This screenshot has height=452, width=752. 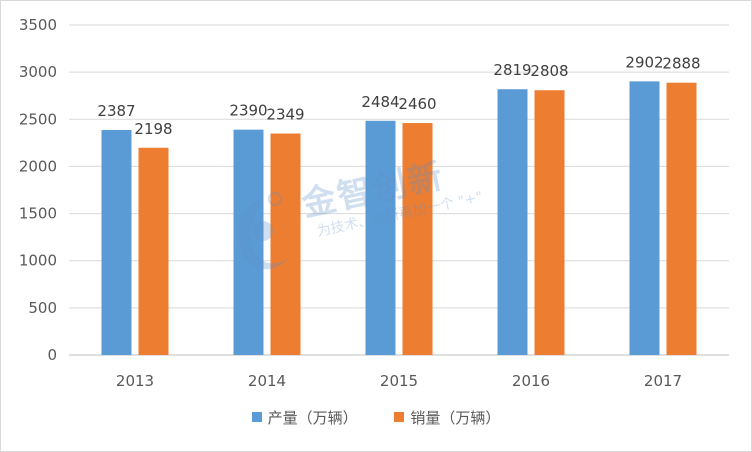 What do you see at coordinates (285, 115) in the screenshot?
I see `data-label-sales: 2349` at bounding box center [285, 115].